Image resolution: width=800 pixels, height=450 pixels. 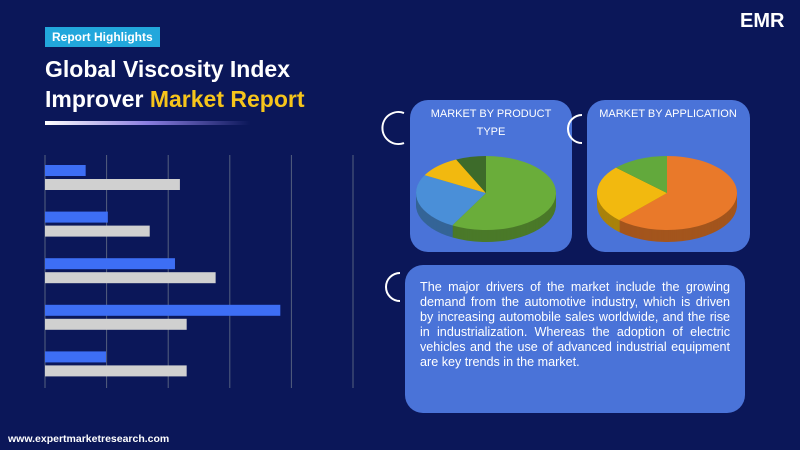 I want to click on pie-title: MARKET BY PRODUCT TYPE, so click(x=491, y=123).